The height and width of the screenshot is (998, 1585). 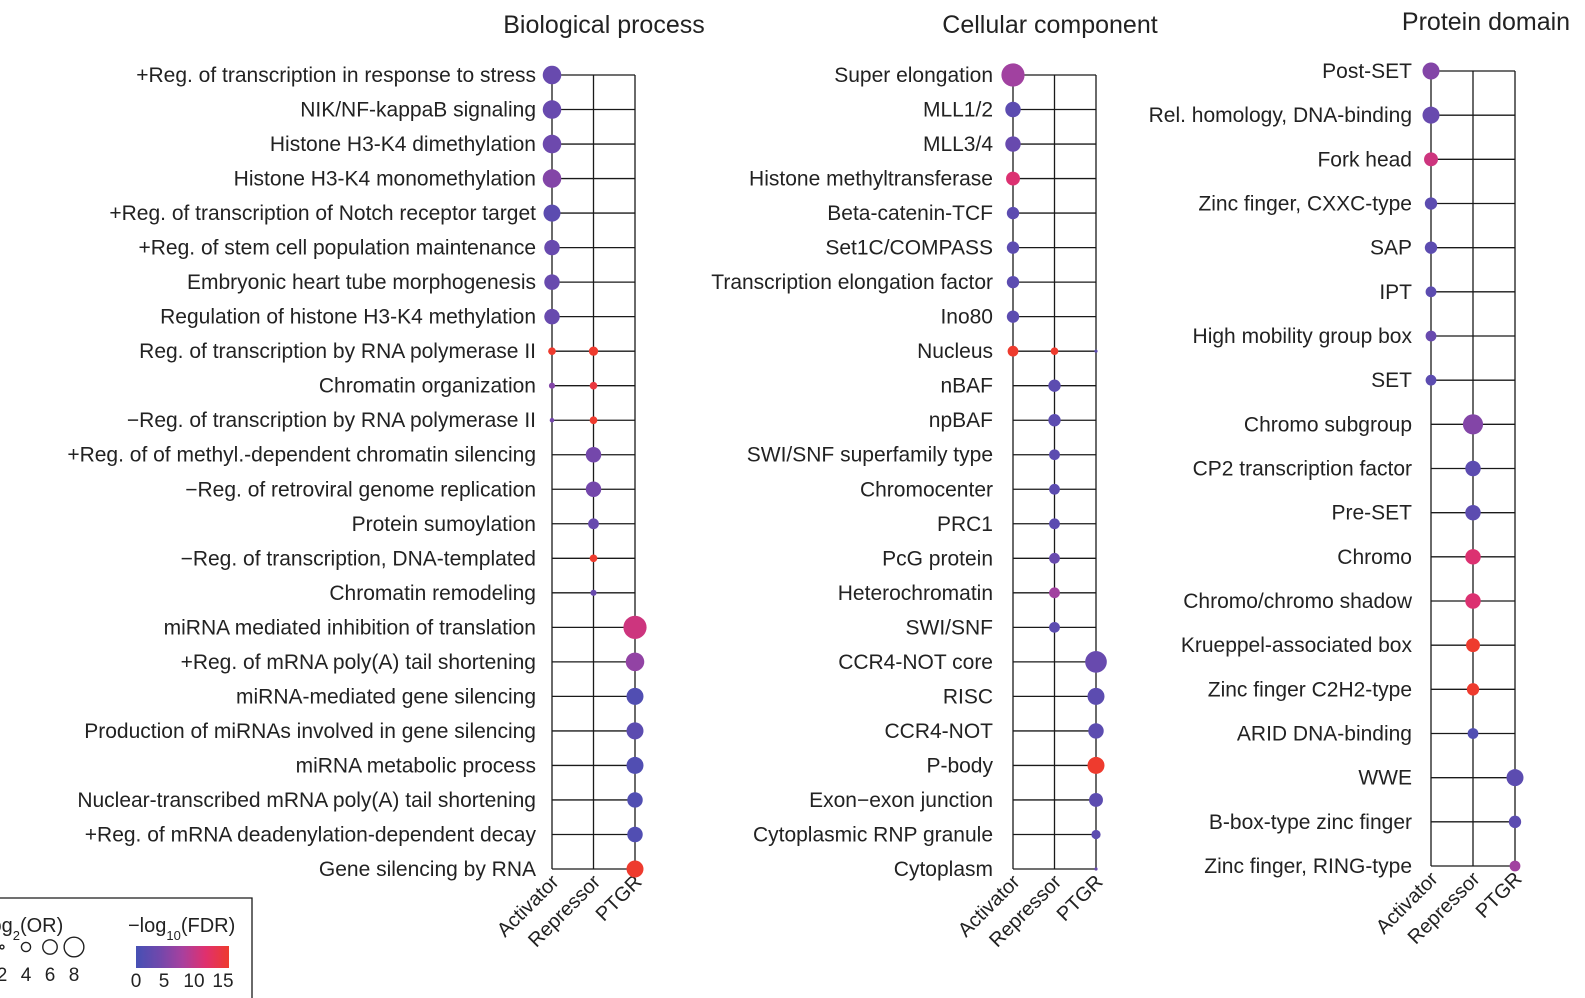 What do you see at coordinates (1096, 765) in the screenshot?
I see `dot-p-body-ptgr` at bounding box center [1096, 765].